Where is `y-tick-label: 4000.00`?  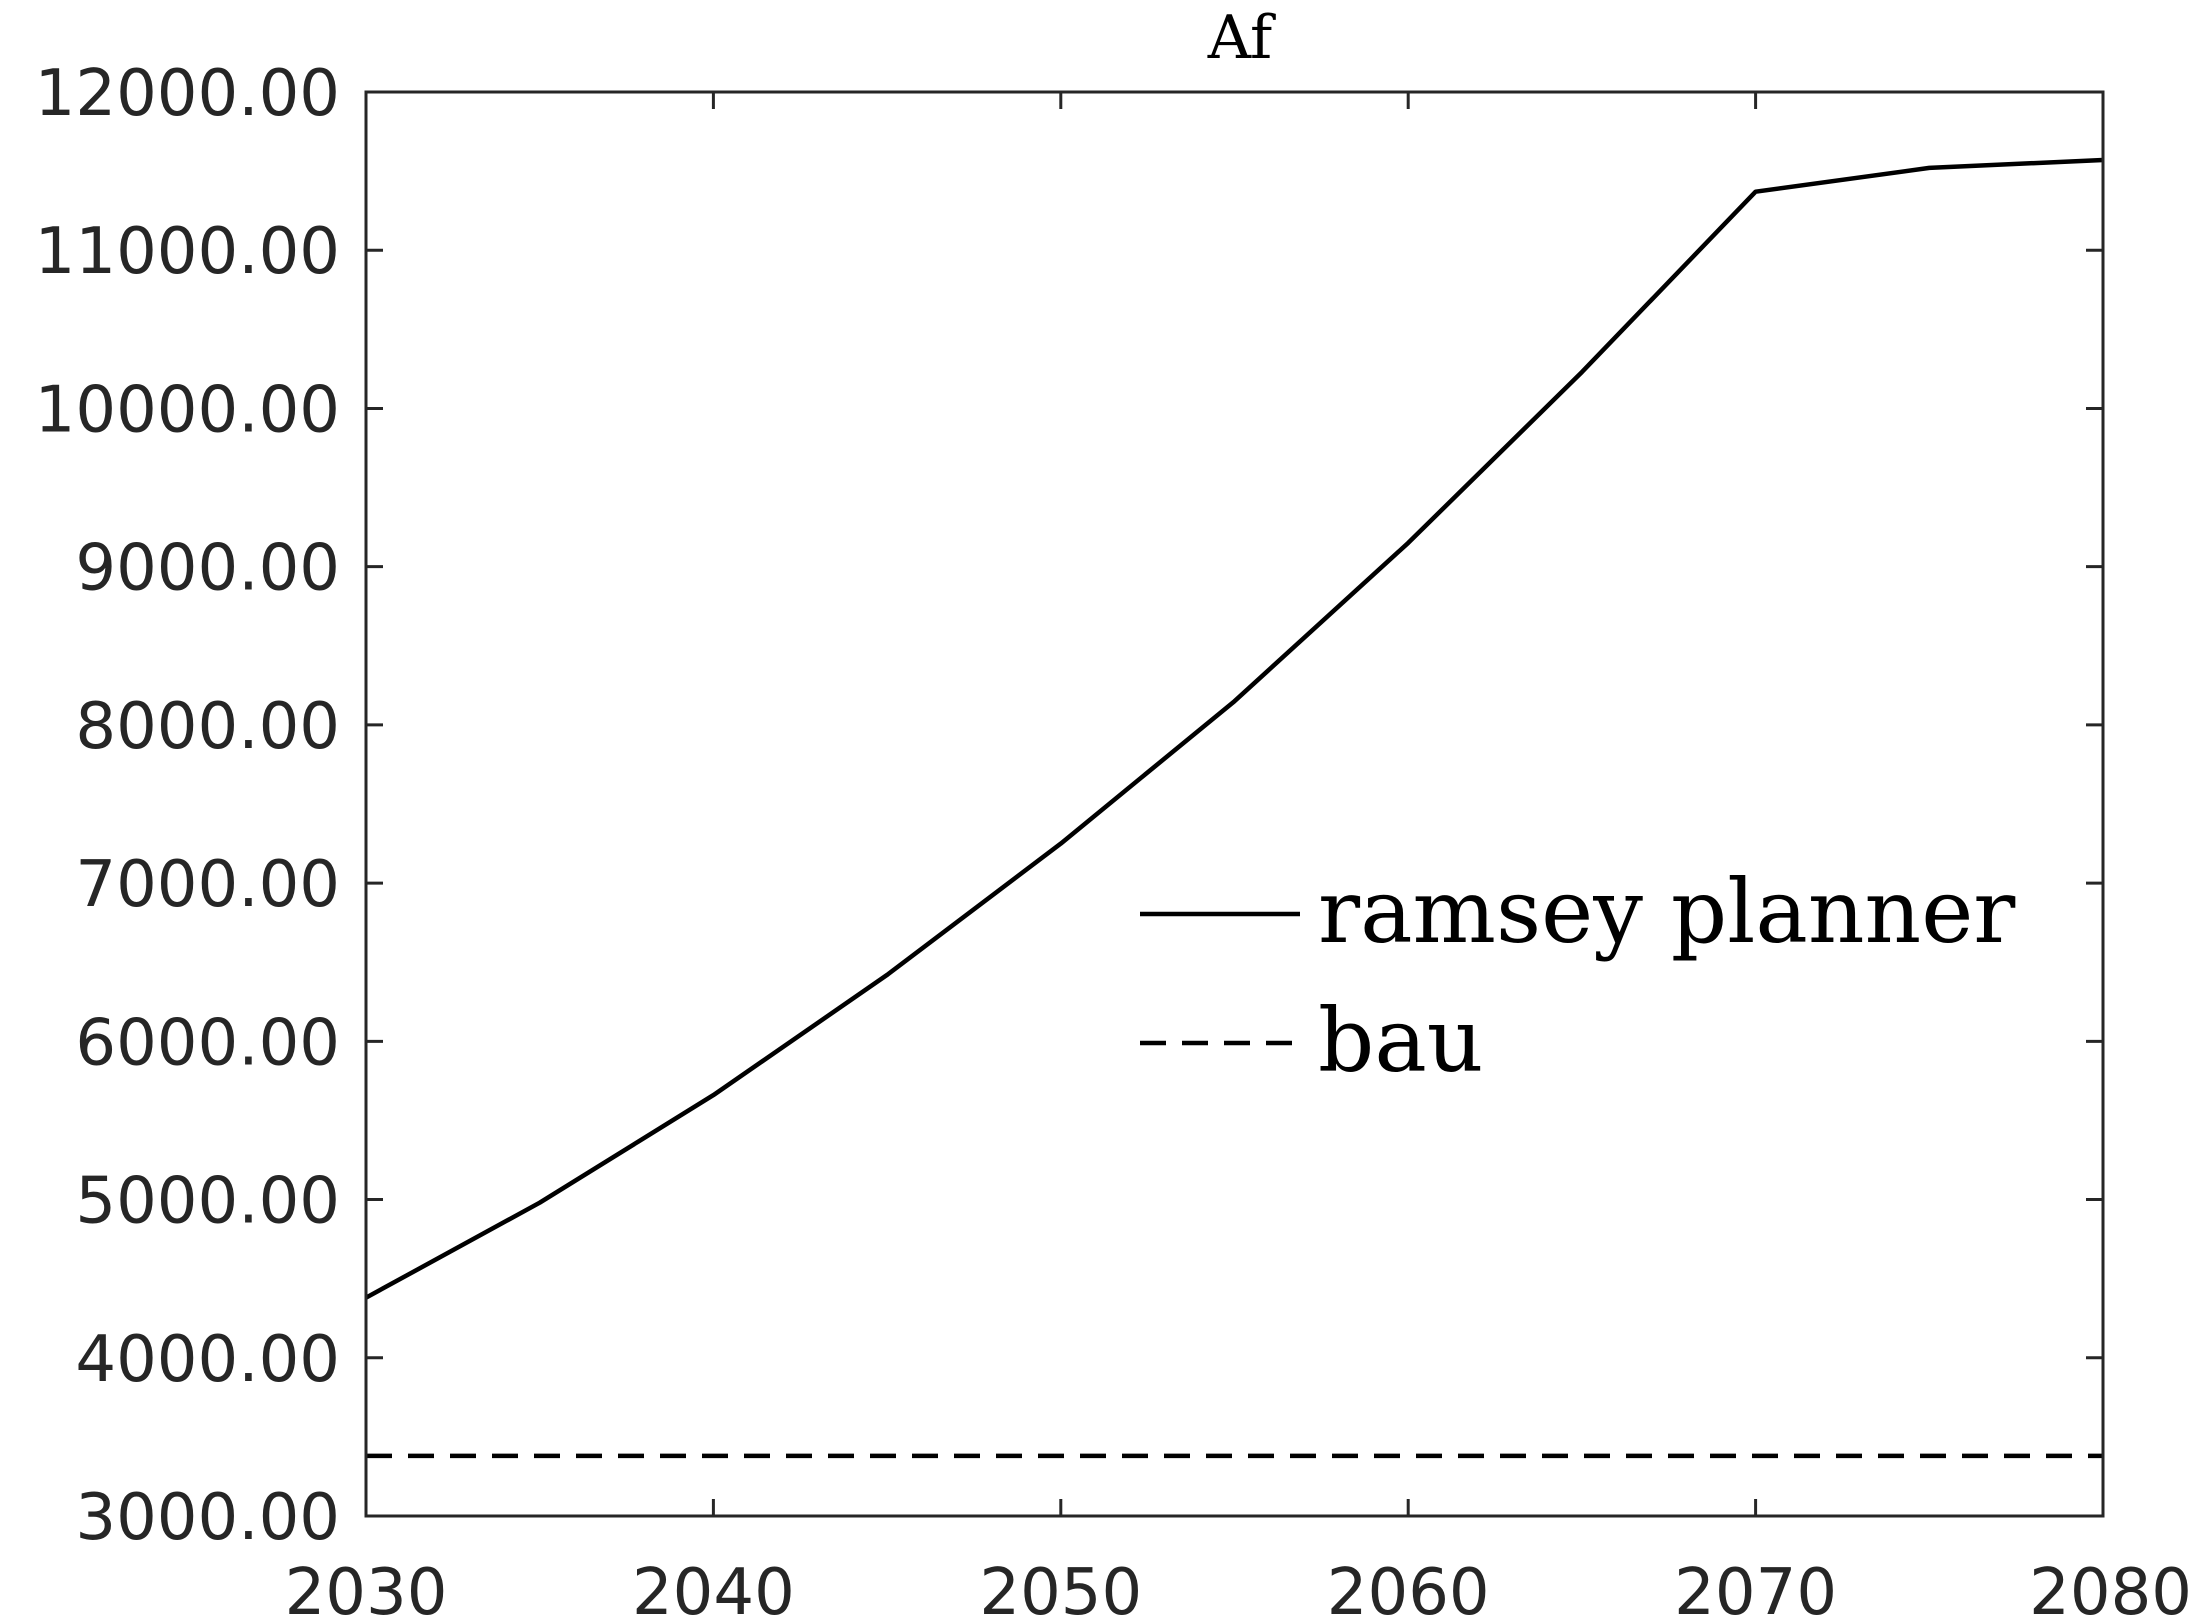 y-tick-label: 4000.00 is located at coordinates (207, 1360).